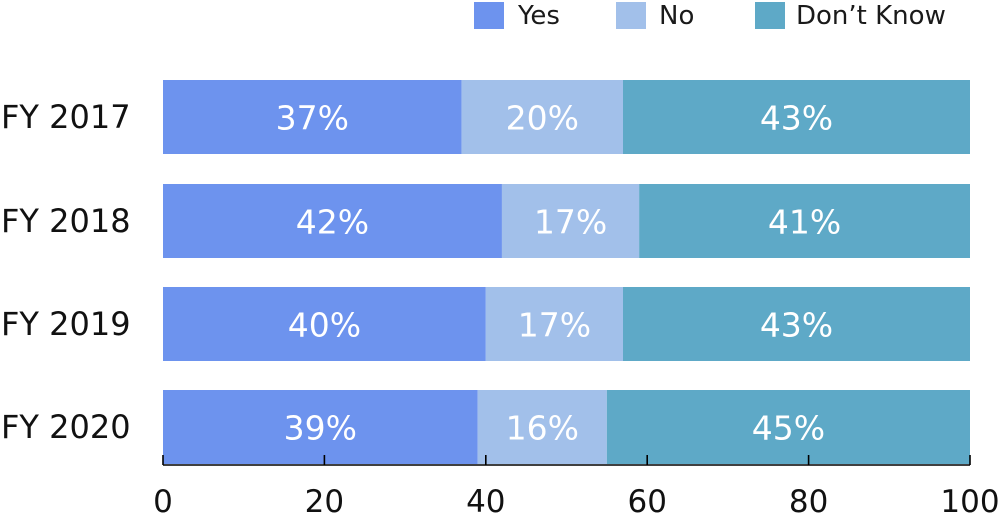 This screenshot has height=521, width=1000. I want to click on data-label-yes: 40%, so click(324, 325).